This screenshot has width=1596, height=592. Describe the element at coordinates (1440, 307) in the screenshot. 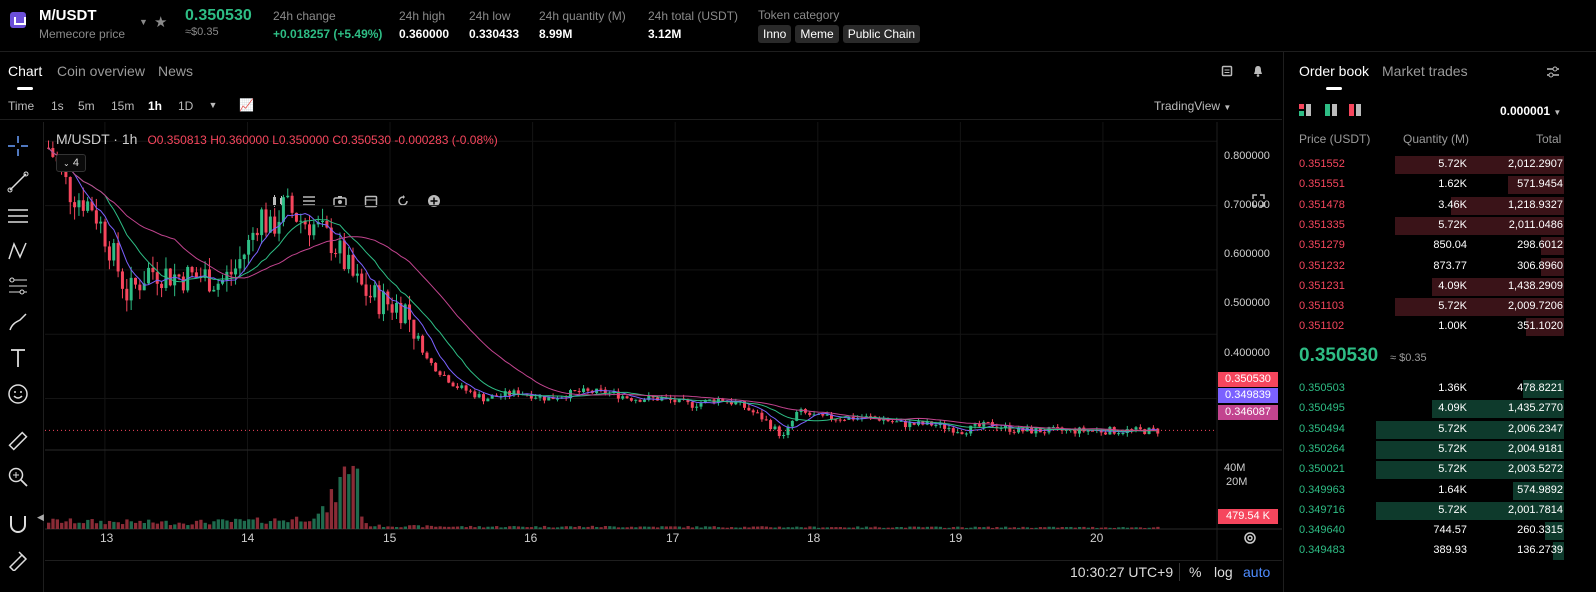

I see `ask-row: 0.351103 5.72K 2,009.7206` at that location.